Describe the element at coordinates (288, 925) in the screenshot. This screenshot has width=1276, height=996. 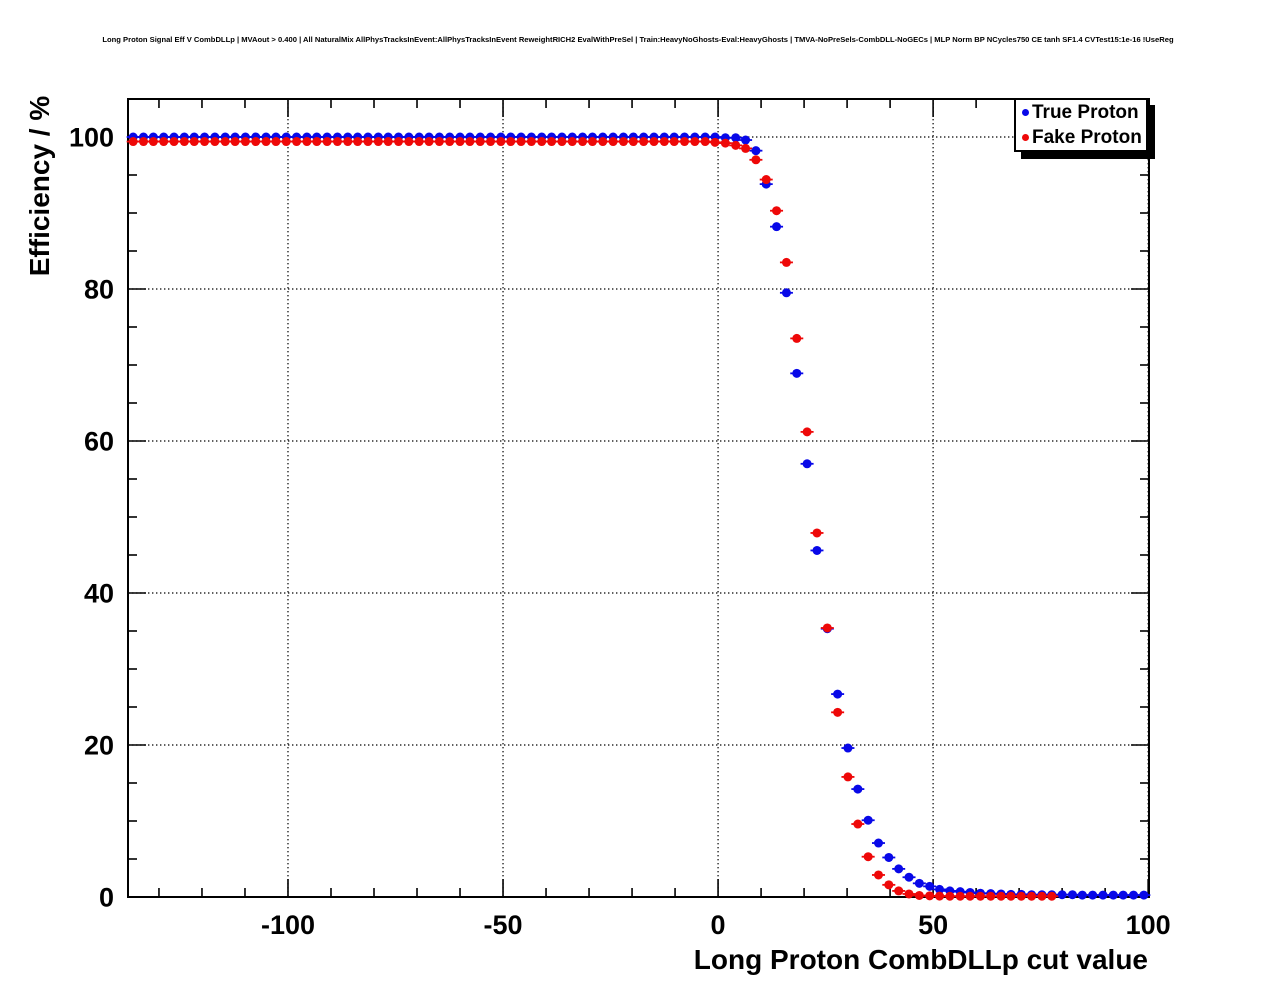
I see `x-tick-label: -100` at that location.